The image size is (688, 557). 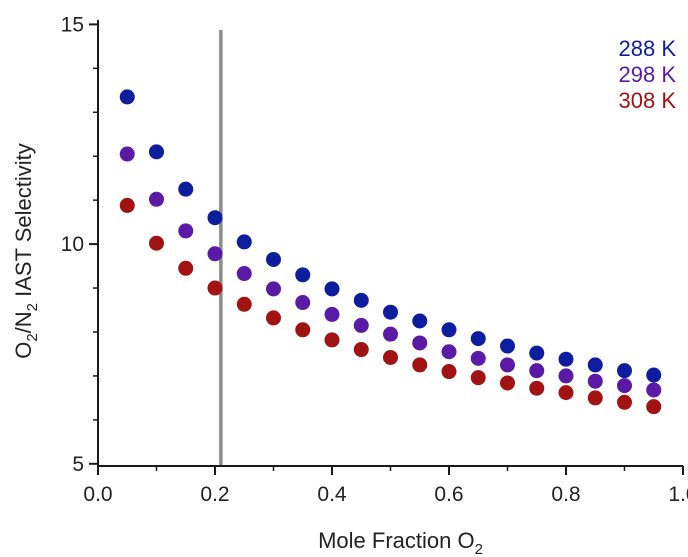 What do you see at coordinates (648, 48) in the screenshot?
I see `legend-entry: 288 K` at bounding box center [648, 48].